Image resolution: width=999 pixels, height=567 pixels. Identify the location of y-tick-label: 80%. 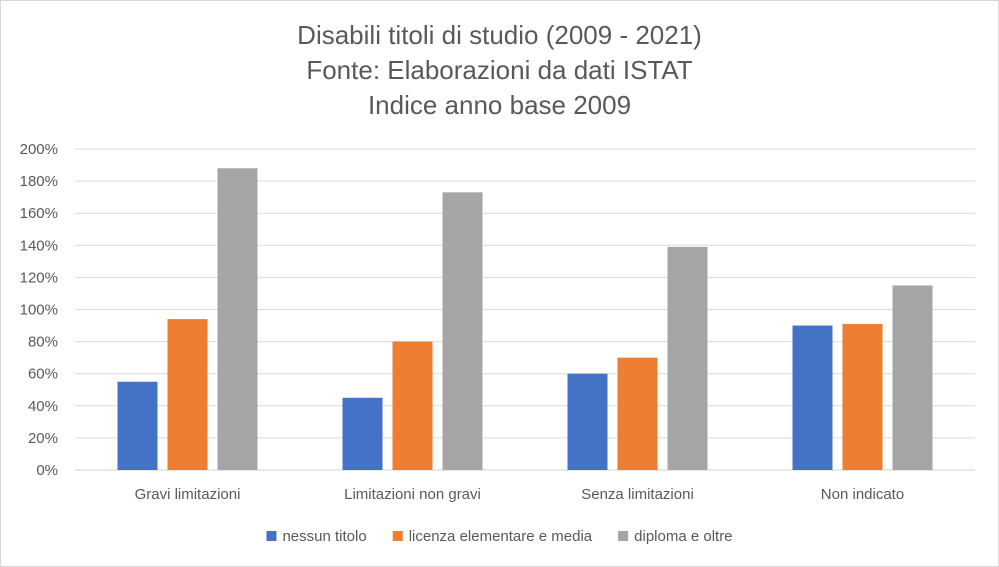
(43, 342).